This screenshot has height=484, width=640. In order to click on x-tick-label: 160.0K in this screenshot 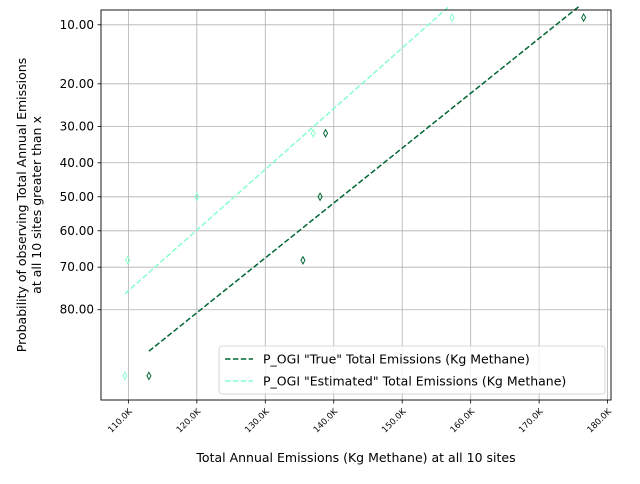, I will do `click(463, 421)`.